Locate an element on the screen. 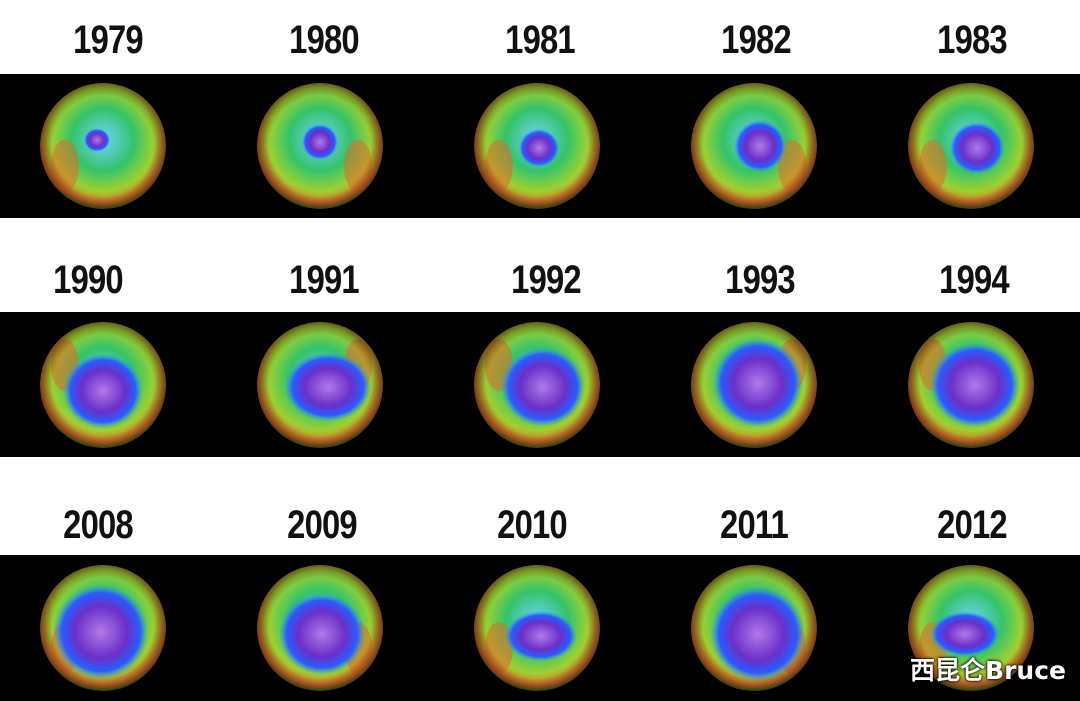 The height and width of the screenshot is (701, 1080). year-label: 1979 is located at coordinates (108, 40).